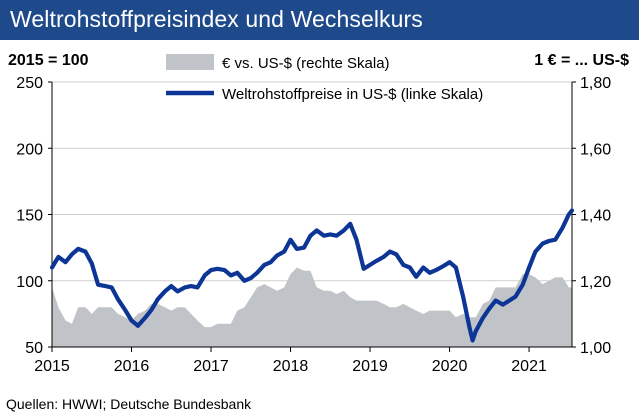 This screenshot has width=639, height=417. Describe the element at coordinates (29, 282) in the screenshot. I see `left-axis-tick-label: 100` at that location.